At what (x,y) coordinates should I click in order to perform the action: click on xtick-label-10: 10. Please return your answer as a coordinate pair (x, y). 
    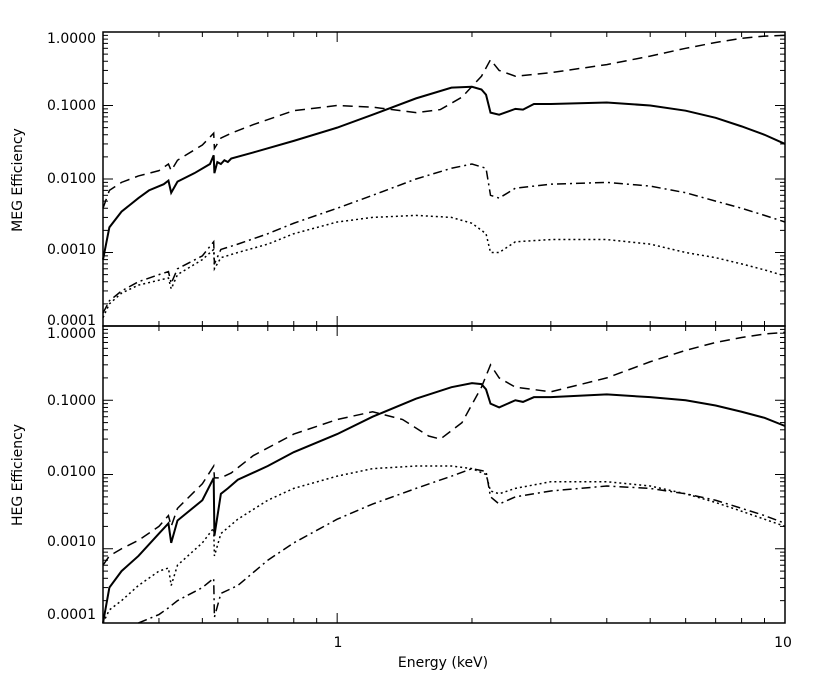
    Looking at the image, I should click on (783, 643).